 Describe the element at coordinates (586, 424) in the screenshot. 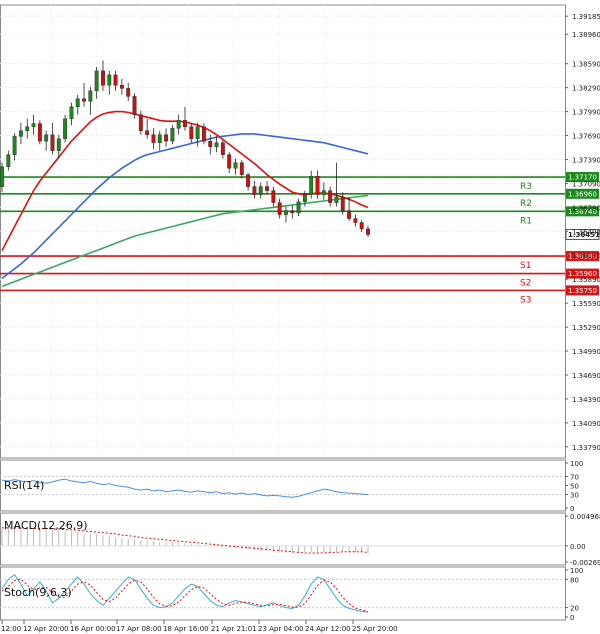

I see `price-tick-label: 1.34090` at that location.